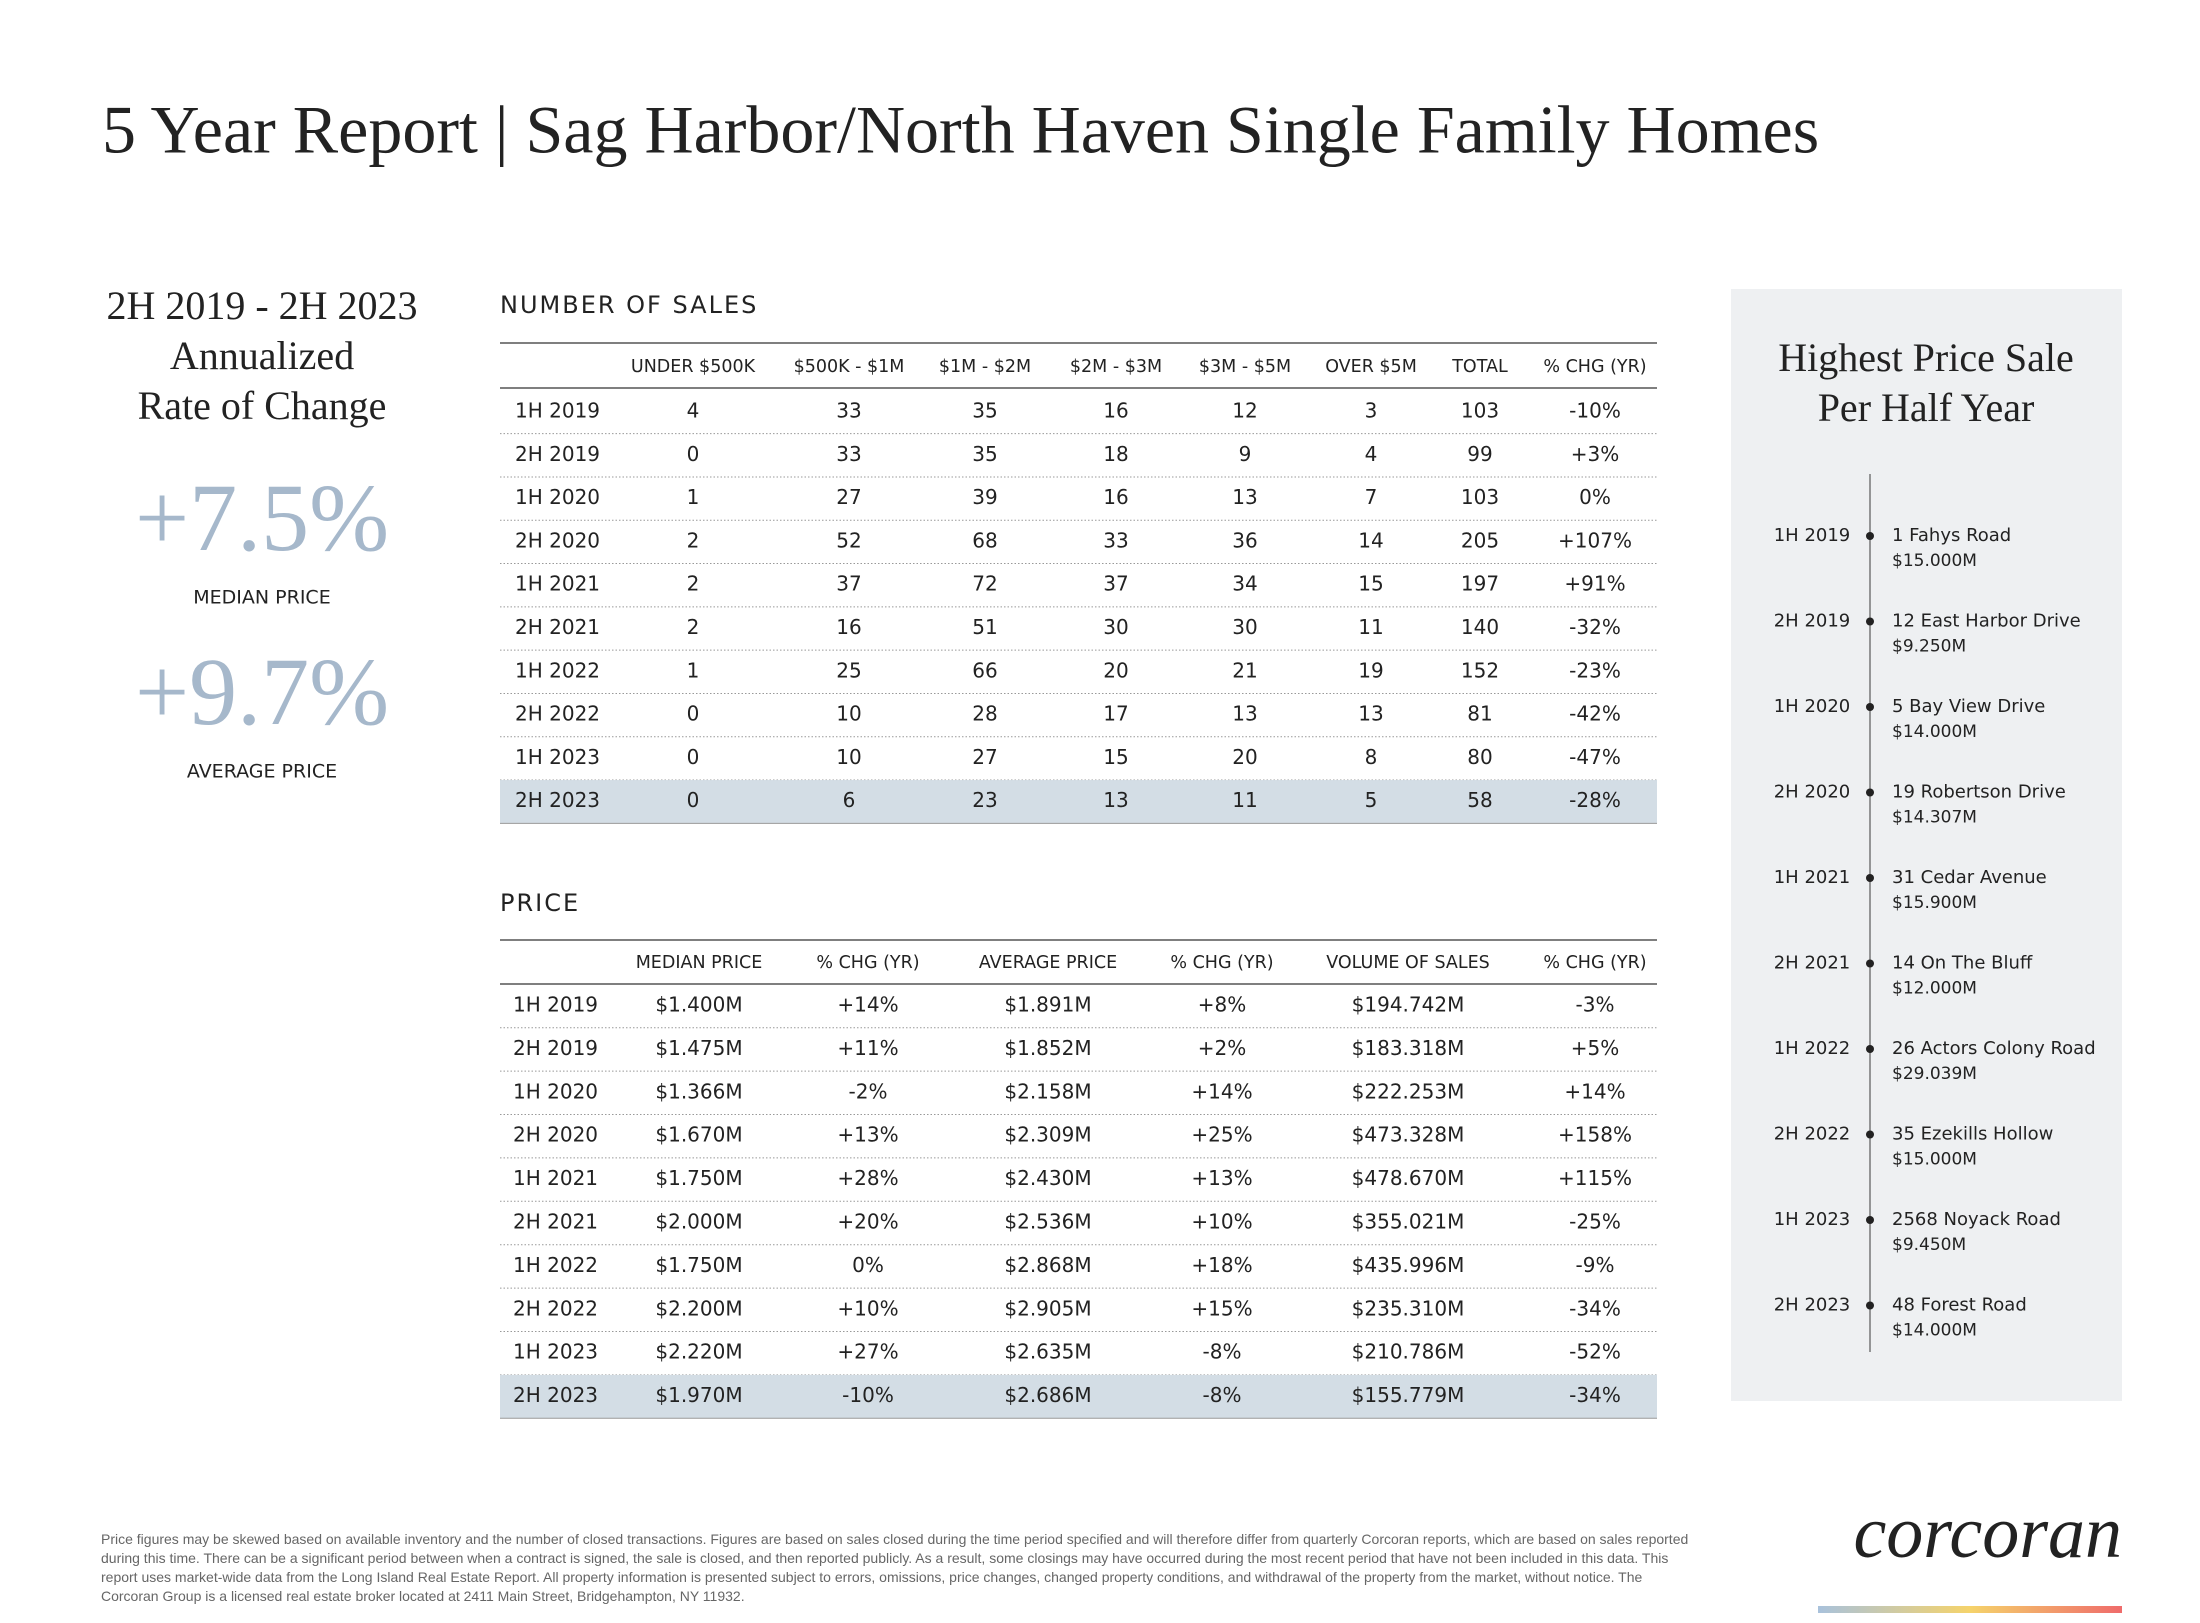 This screenshot has height=1623, width=2200. I want to click on row-label: 1H 2023, so click(557, 757).